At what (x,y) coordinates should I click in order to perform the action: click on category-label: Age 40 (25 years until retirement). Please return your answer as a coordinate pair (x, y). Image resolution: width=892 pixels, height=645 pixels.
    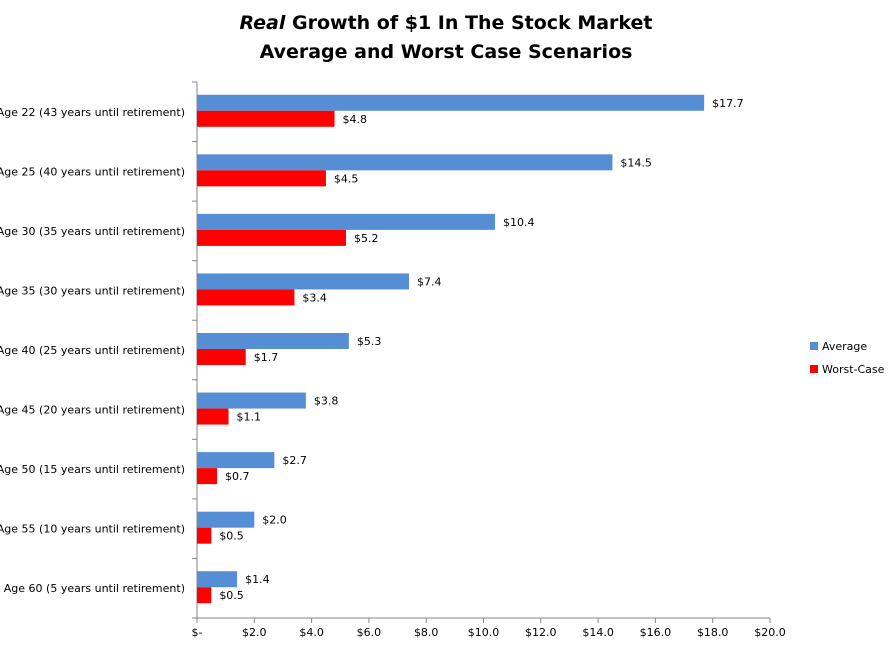
    Looking at the image, I should click on (92, 350).